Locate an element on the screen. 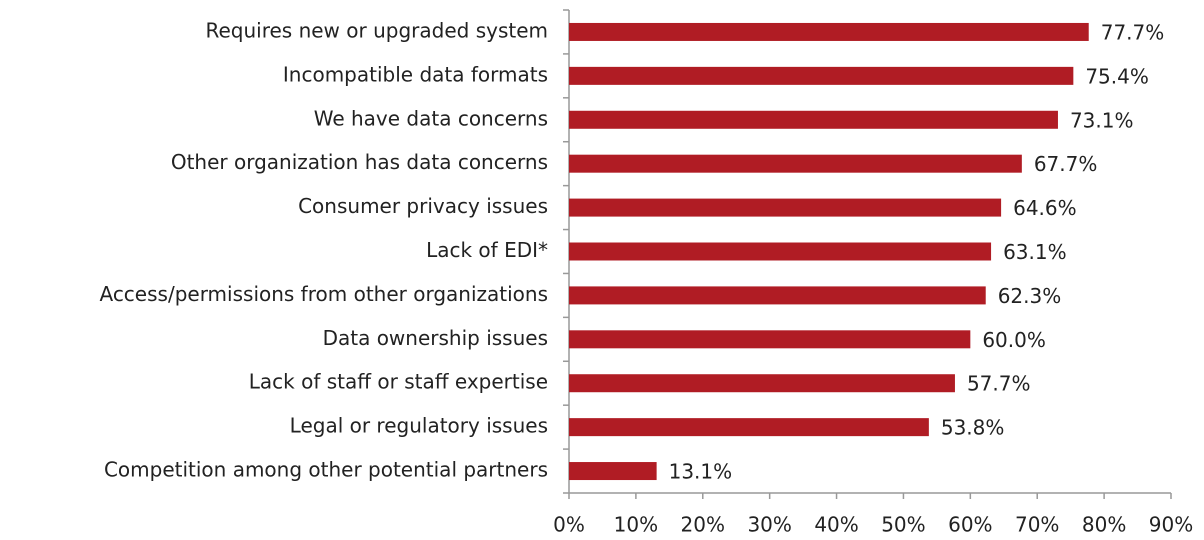 Image resolution: width=1204 pixels, height=540 pixels. value-label: 77.7% is located at coordinates (1133, 32).